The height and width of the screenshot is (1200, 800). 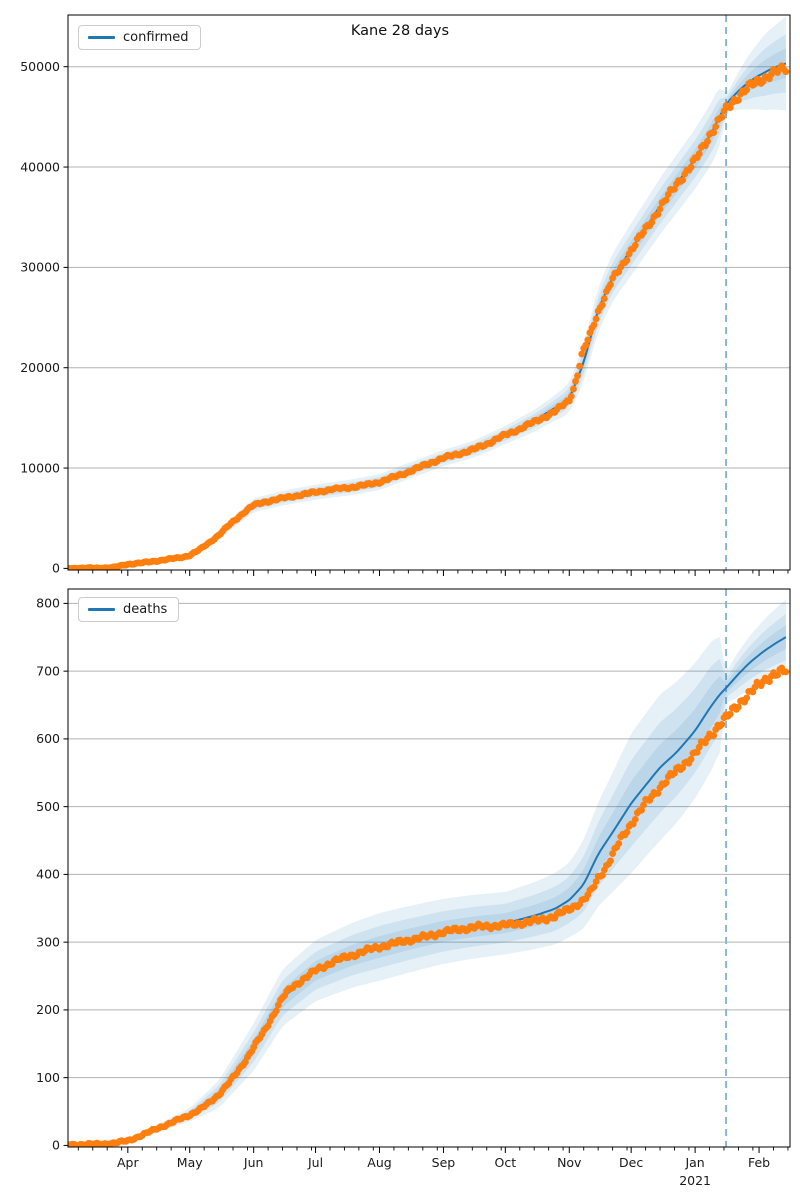 What do you see at coordinates (694, 1162) in the screenshot?
I see `svg-text: Jan` at bounding box center [694, 1162].